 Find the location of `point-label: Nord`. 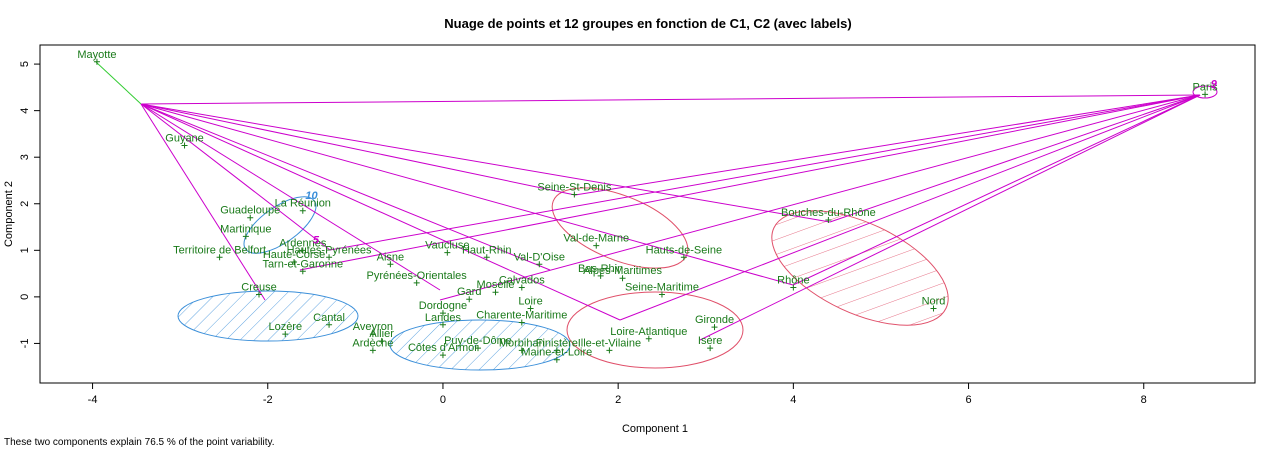

point-label: Nord is located at coordinates (934, 302).